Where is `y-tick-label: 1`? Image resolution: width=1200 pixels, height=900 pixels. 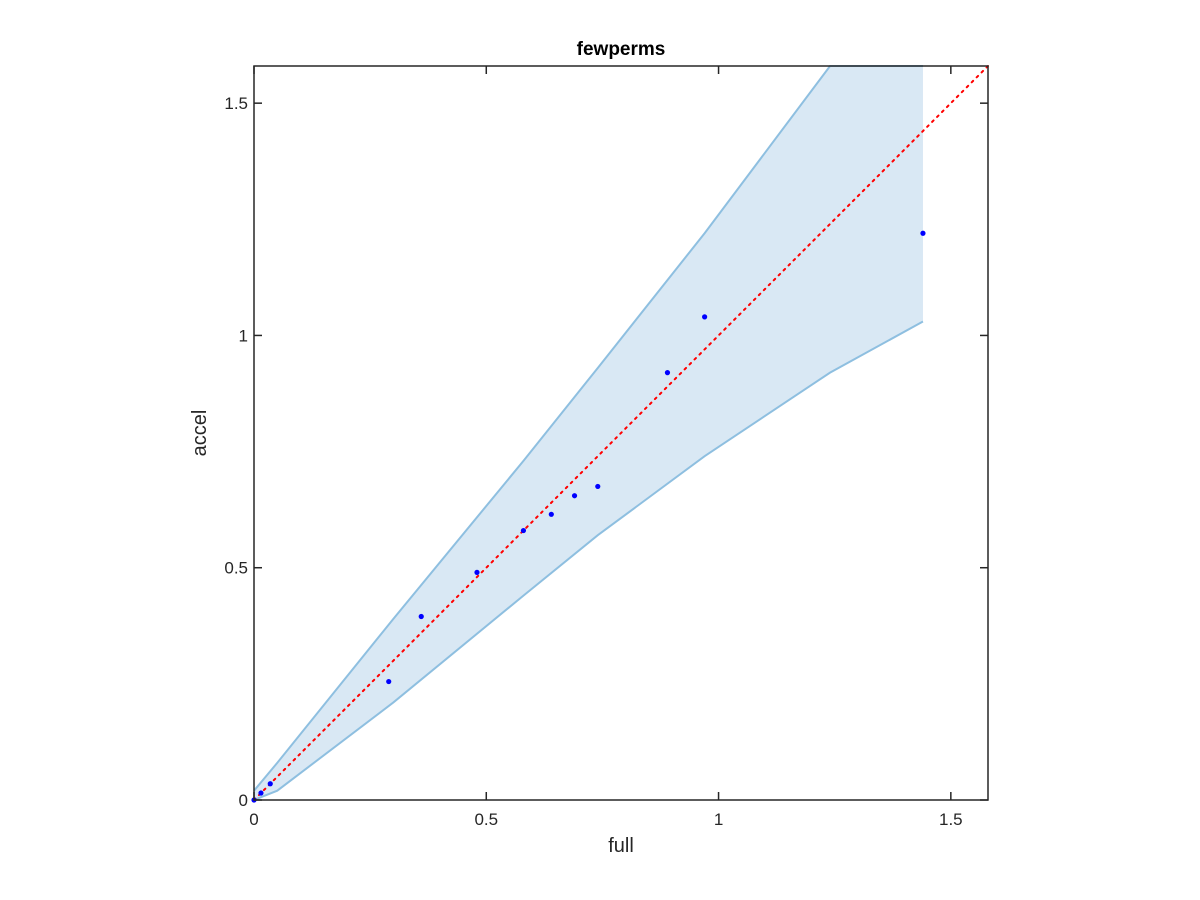 y-tick-label: 1 is located at coordinates (243, 335).